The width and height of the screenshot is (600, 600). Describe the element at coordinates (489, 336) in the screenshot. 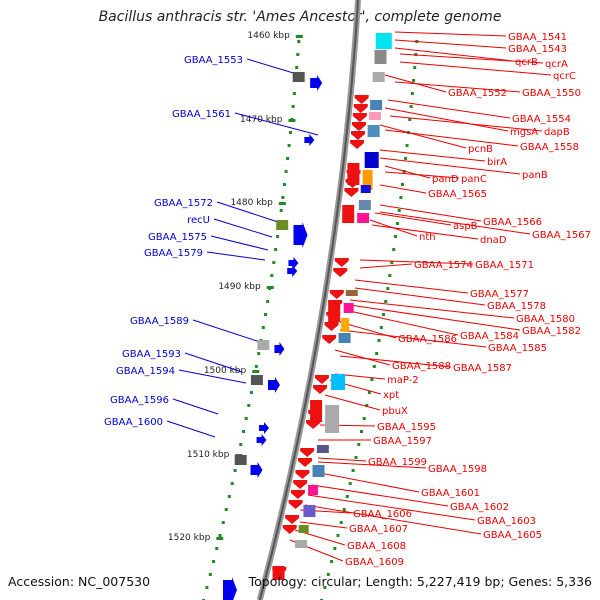

I see `reverse-gene-label: GBAA_1584` at that location.